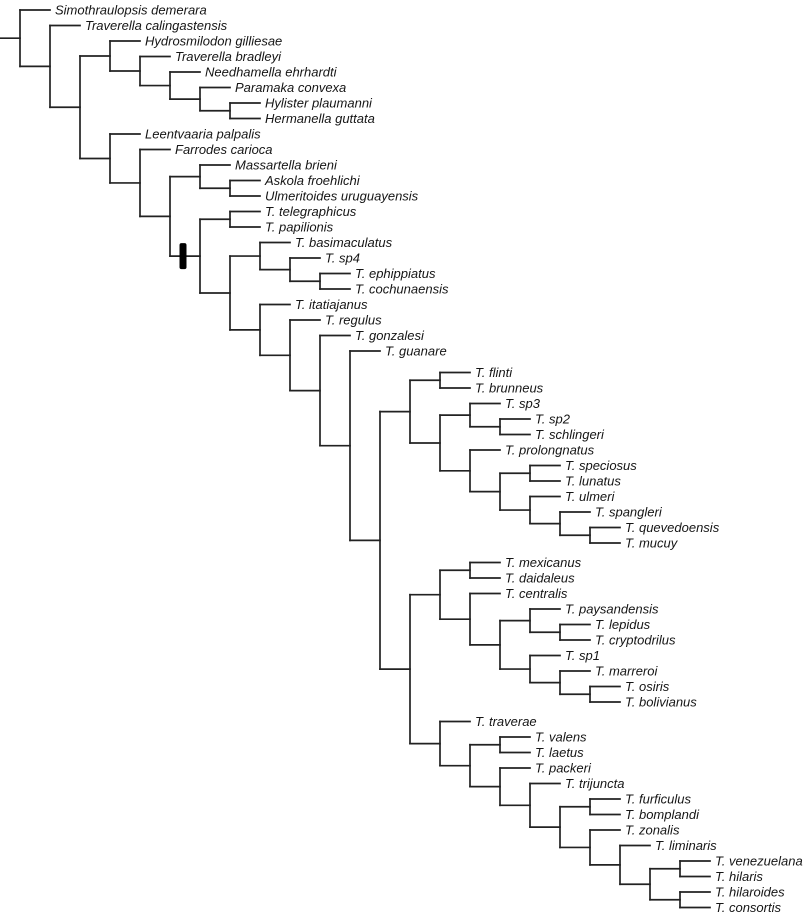 The width and height of the screenshot is (804, 920). Describe the element at coordinates (416, 351) in the screenshot. I see `taxon-label: T. guanare` at that location.